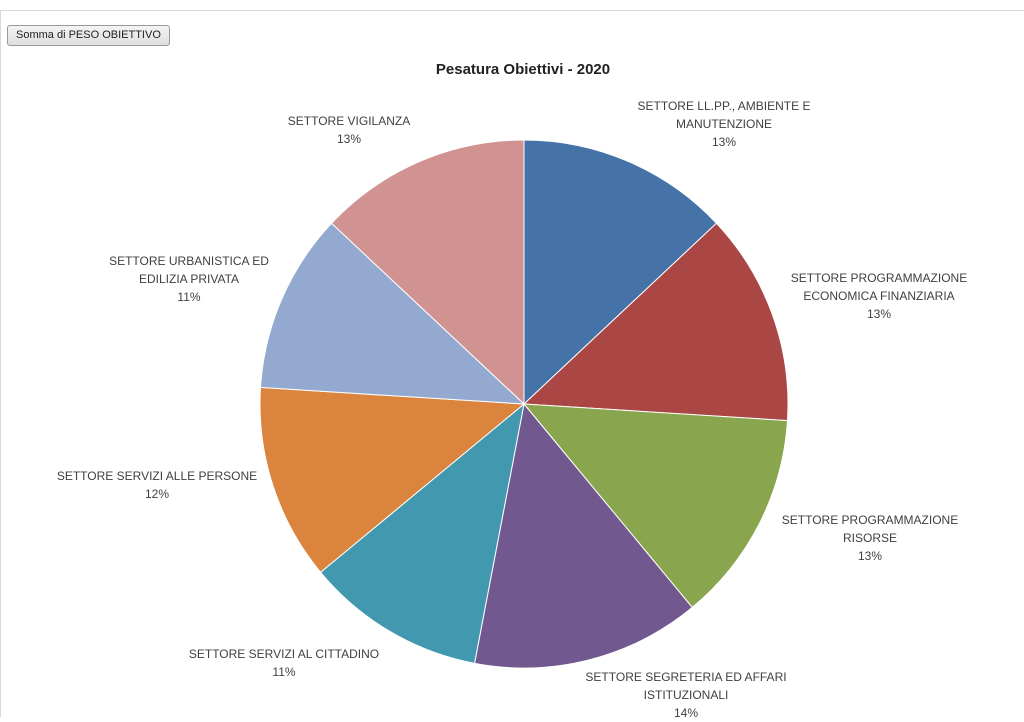  I want to click on slice-label-name: RISORSE, so click(869, 538).